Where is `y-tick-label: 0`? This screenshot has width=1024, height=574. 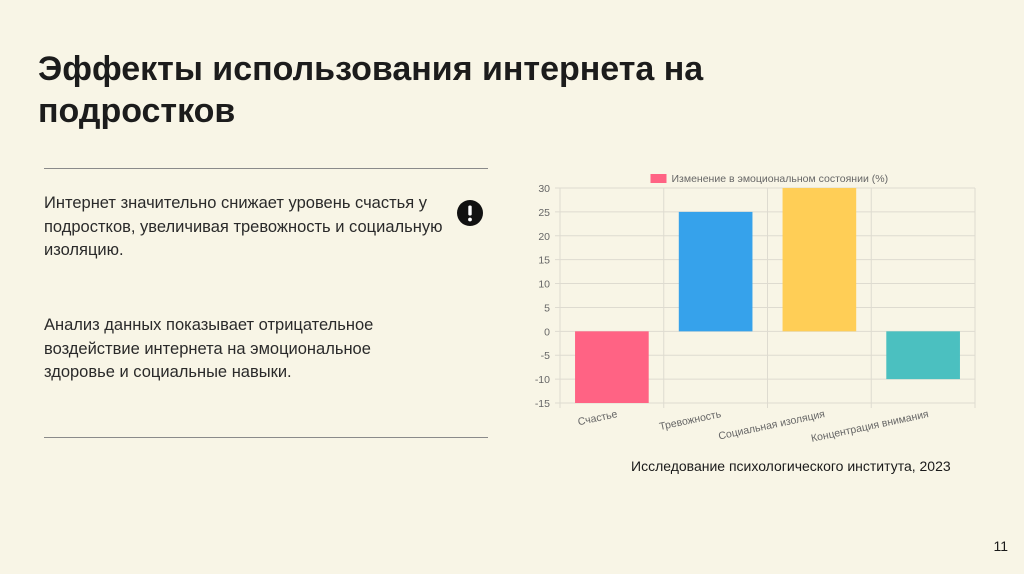
y-tick-label: 0 is located at coordinates (547, 332).